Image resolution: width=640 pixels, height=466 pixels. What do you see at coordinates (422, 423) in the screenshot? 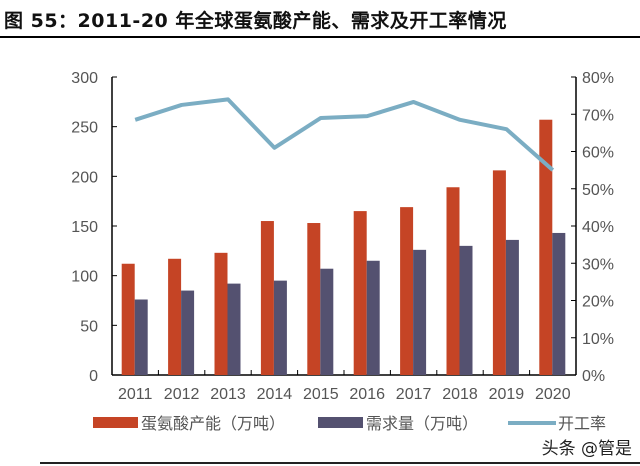
I see `legend-label-demand: 需求量（万吨）` at bounding box center [422, 423].